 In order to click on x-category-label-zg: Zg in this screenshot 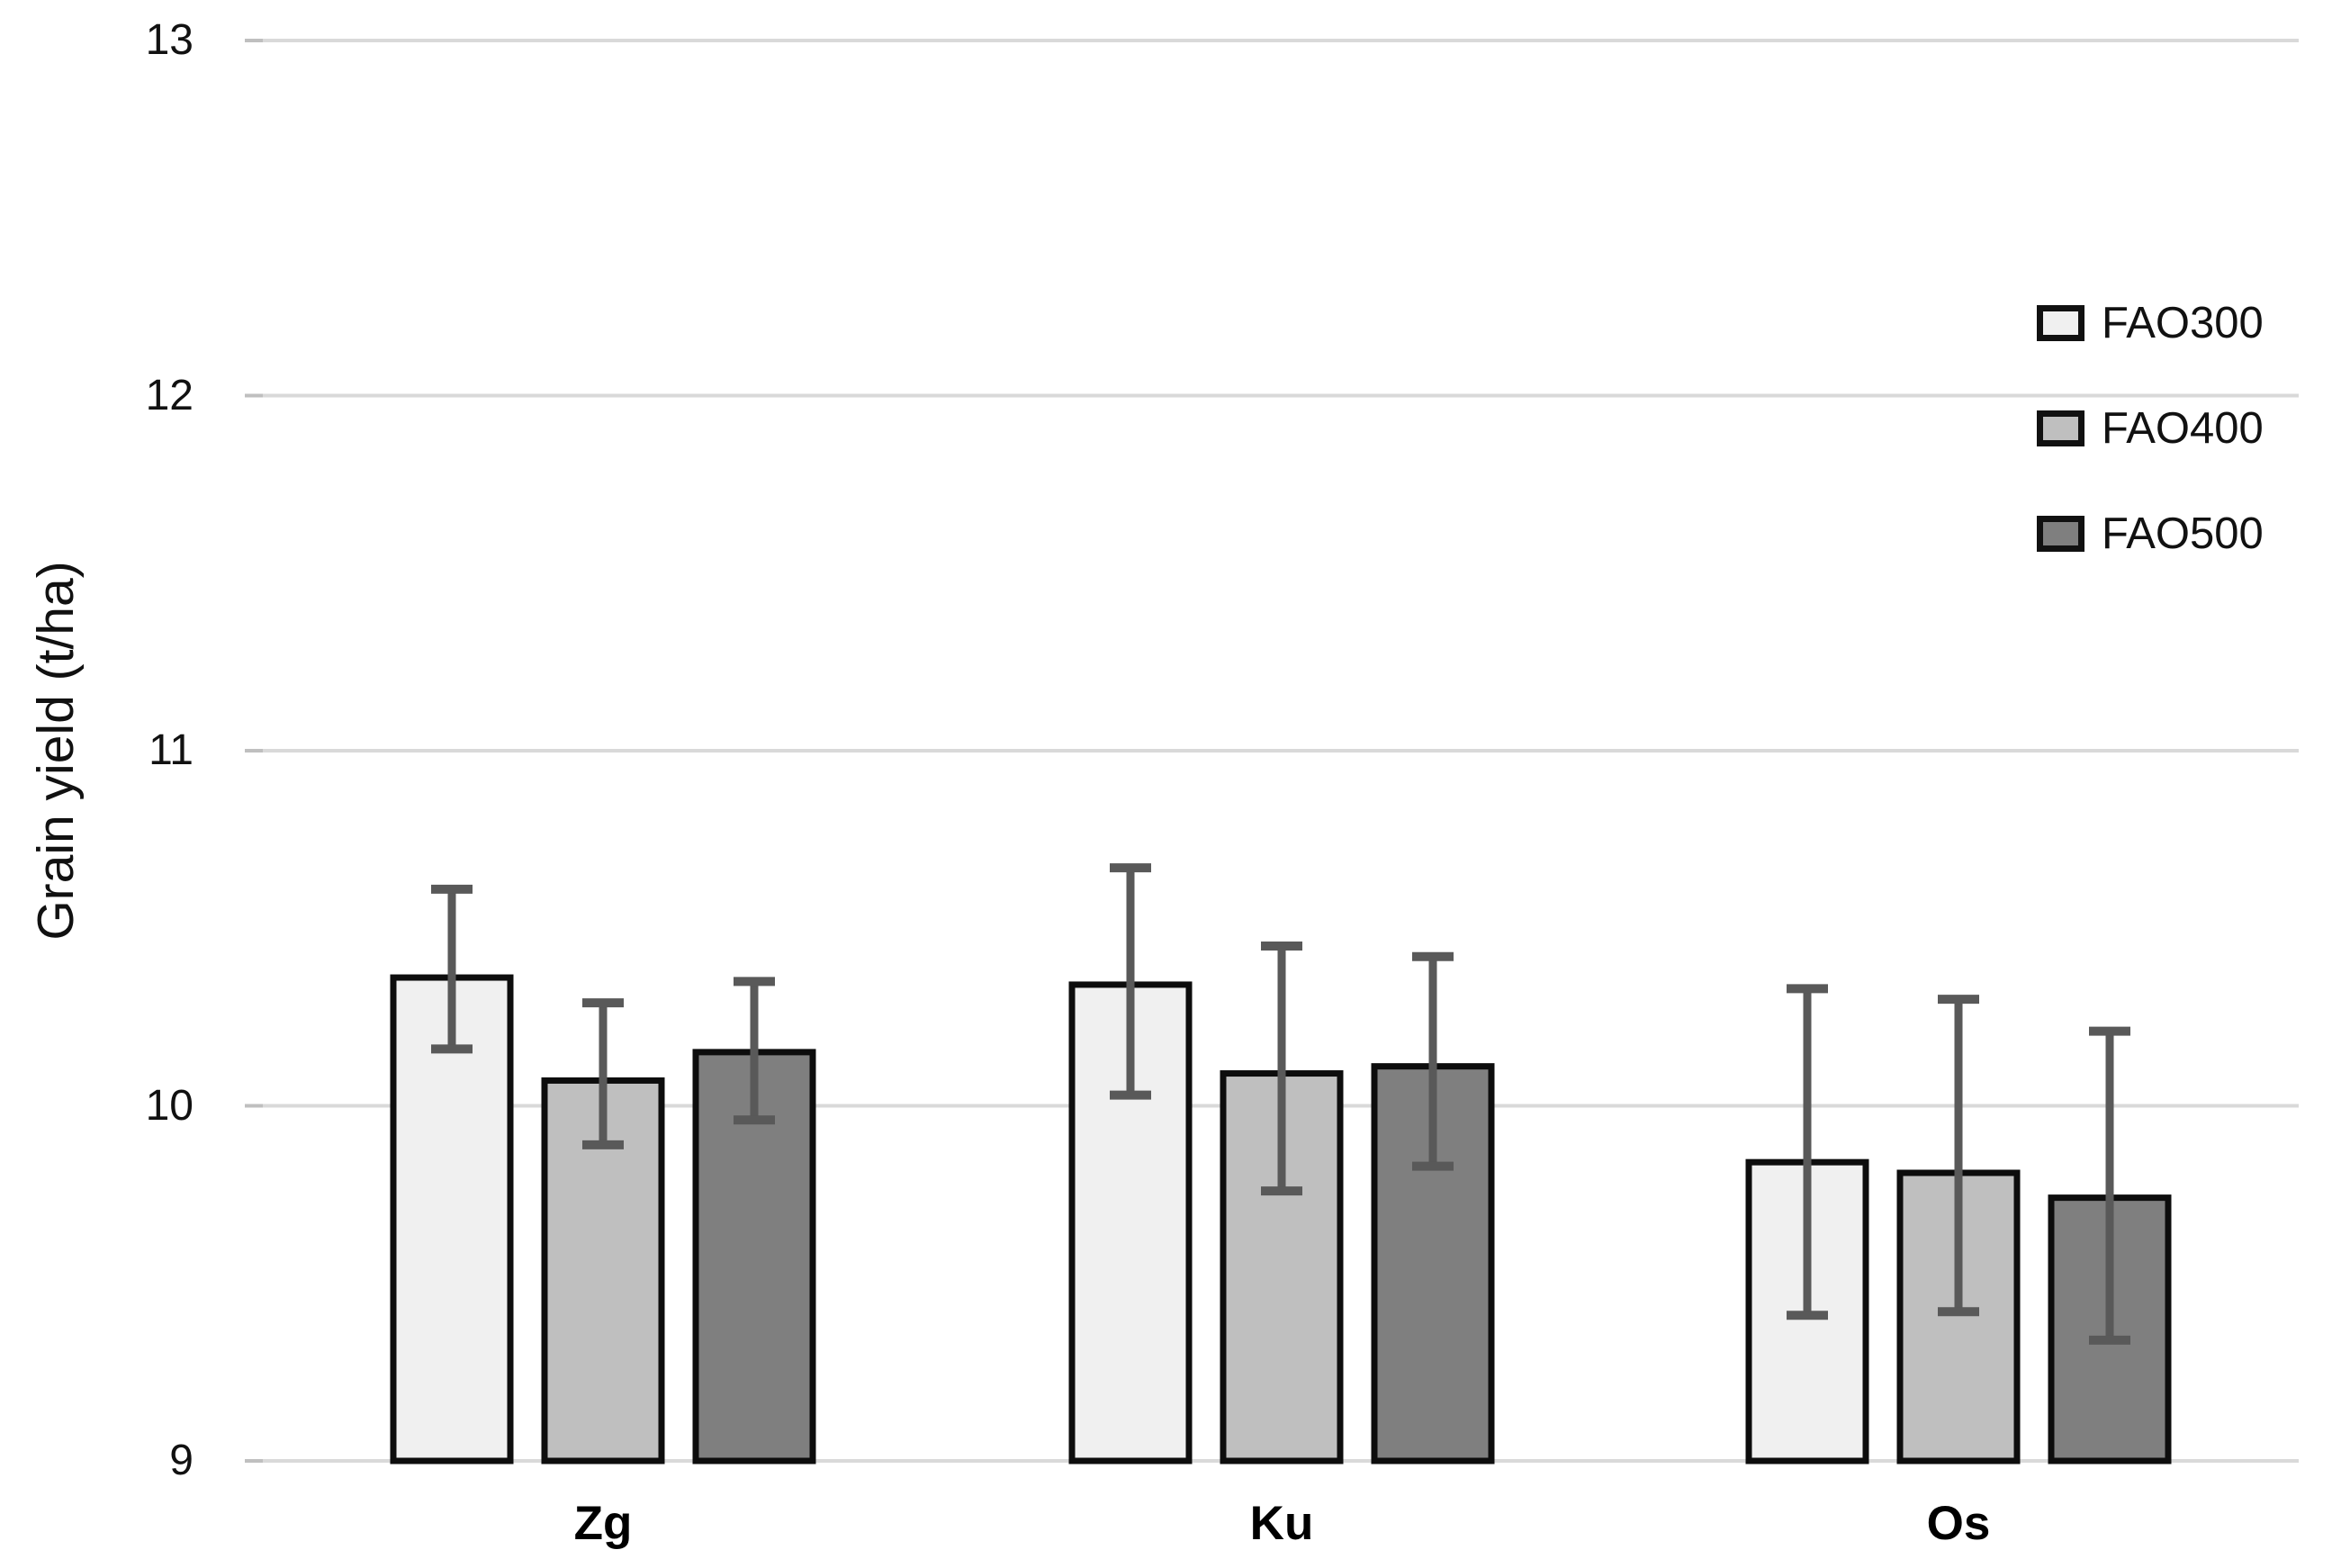, I will do `click(603, 1524)`.